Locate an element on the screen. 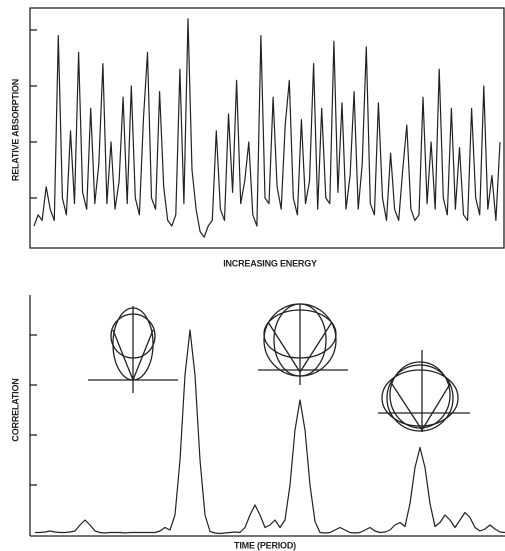 The image size is (505, 551). y-axis-label: CORRELATION is located at coordinates (15, 409).